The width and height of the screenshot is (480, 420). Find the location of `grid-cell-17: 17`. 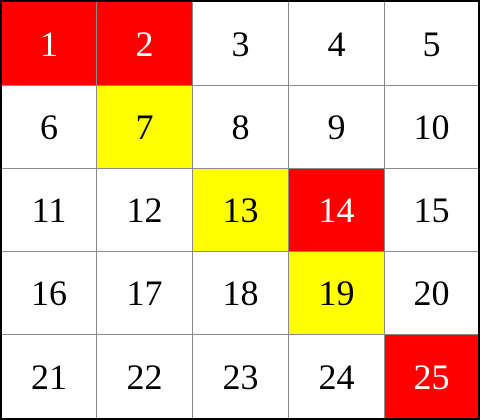

grid-cell-17: 17 is located at coordinates (145, 293).